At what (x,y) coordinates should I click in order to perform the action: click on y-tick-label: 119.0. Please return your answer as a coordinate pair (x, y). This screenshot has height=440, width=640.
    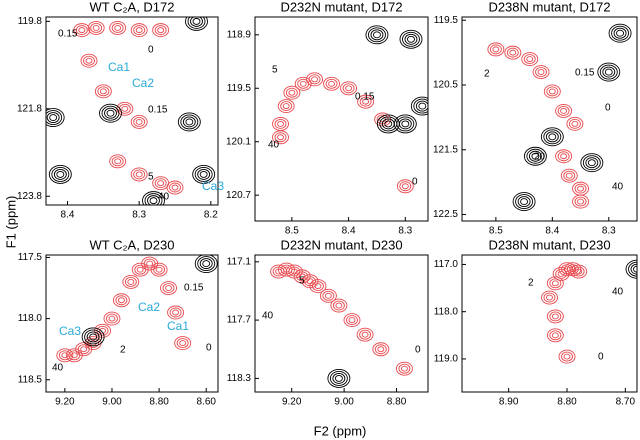
    Looking at the image, I should click on (446, 359).